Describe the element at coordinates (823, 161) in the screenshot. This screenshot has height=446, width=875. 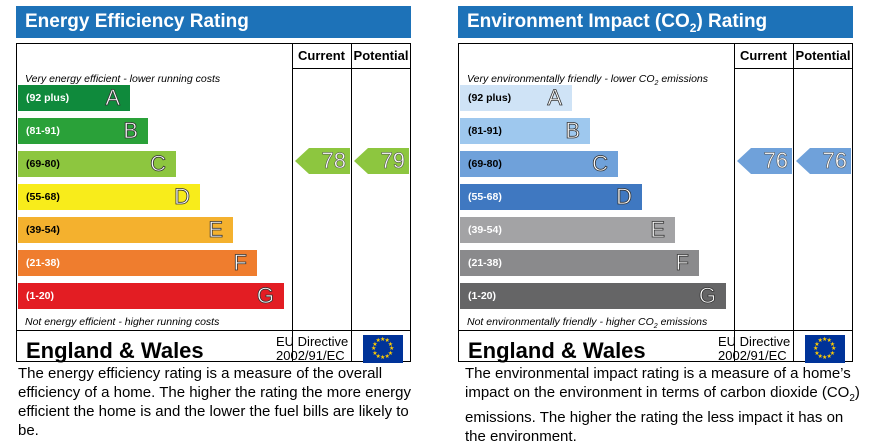
I see `potential-rating-arrow: 76` at that location.